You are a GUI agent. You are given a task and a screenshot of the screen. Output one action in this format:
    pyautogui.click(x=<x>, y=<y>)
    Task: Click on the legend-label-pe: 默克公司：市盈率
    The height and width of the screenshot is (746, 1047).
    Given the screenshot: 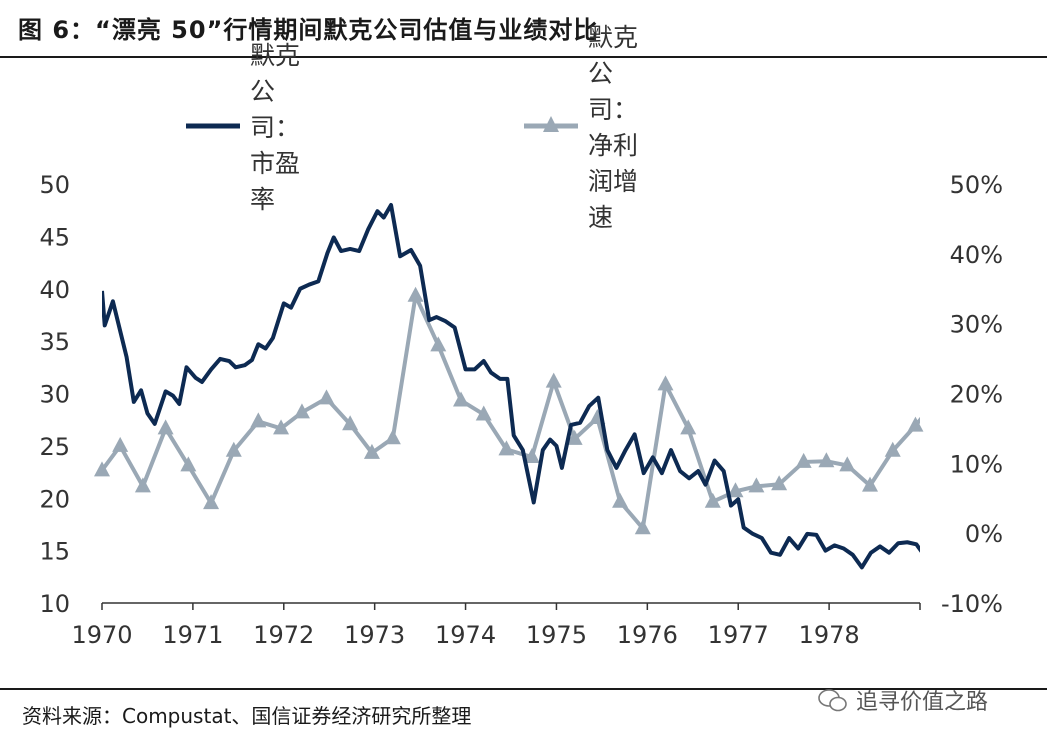 What is the action you would take?
    pyautogui.click(x=275, y=127)
    